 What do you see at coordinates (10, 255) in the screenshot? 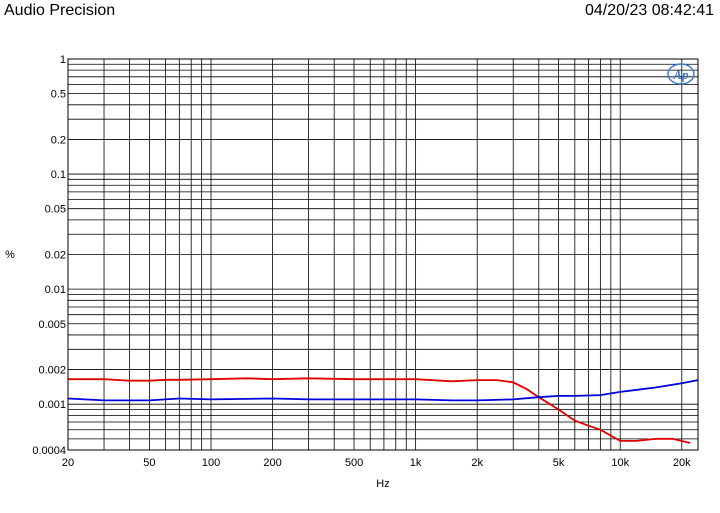
I see `y-axis-label: %` at bounding box center [10, 255].